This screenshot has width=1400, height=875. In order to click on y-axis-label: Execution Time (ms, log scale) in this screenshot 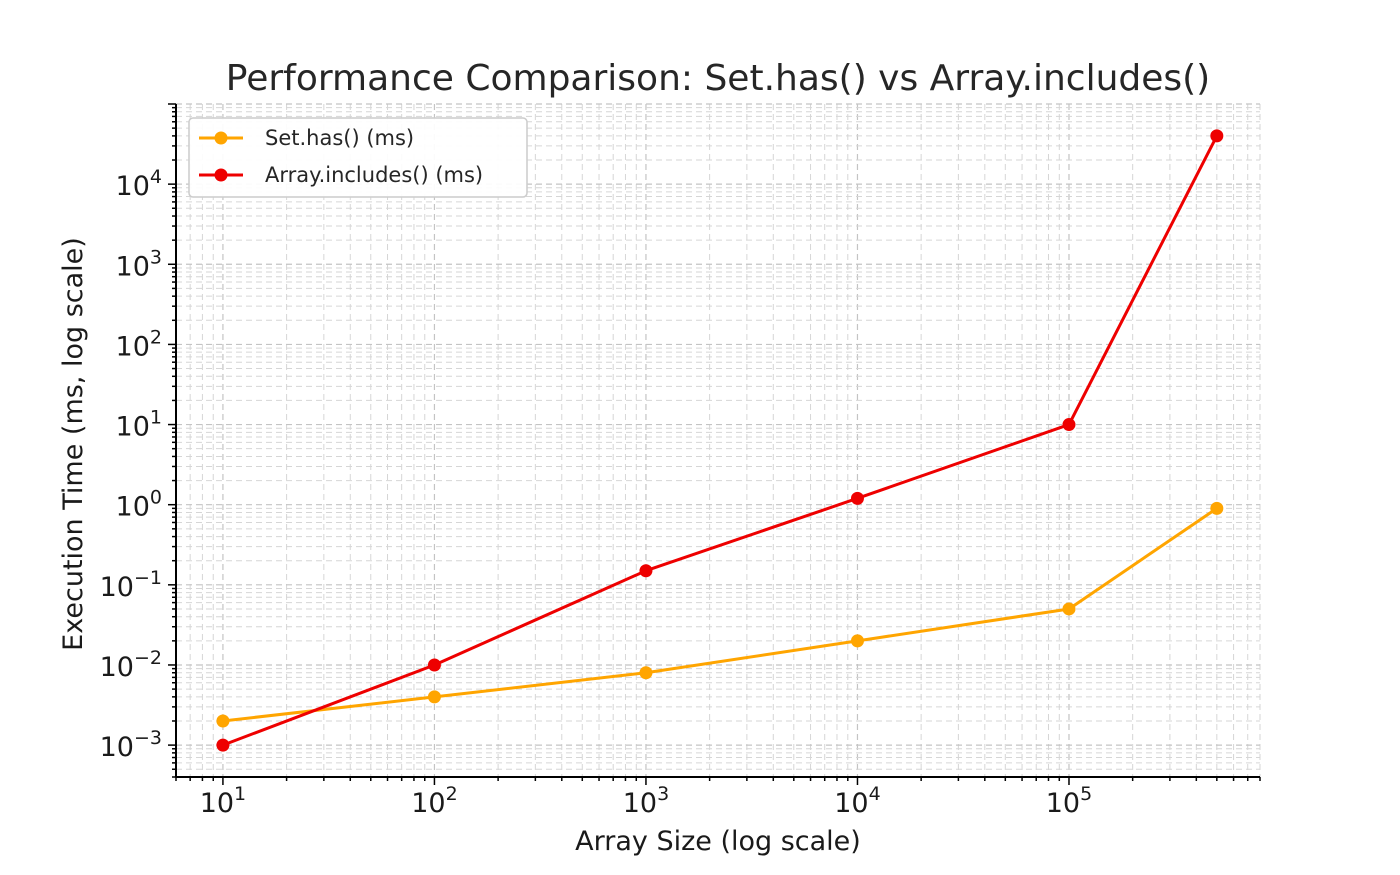, I will do `click(73, 444)`.